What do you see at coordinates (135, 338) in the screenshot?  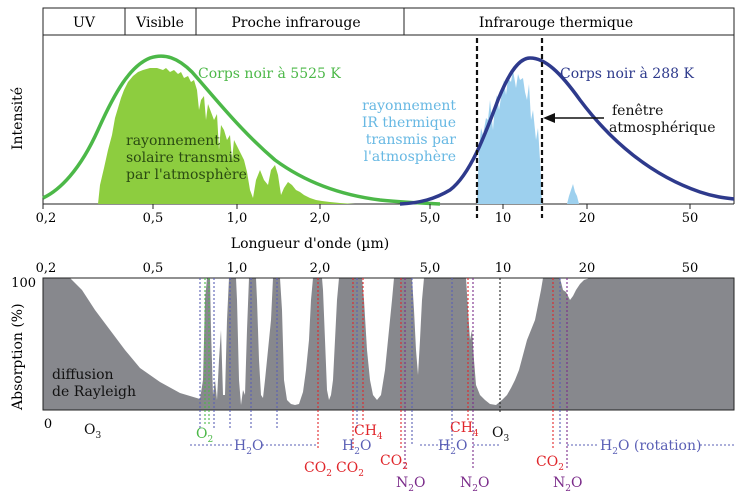 I see `rayleigh-window` at bounding box center [135, 338].